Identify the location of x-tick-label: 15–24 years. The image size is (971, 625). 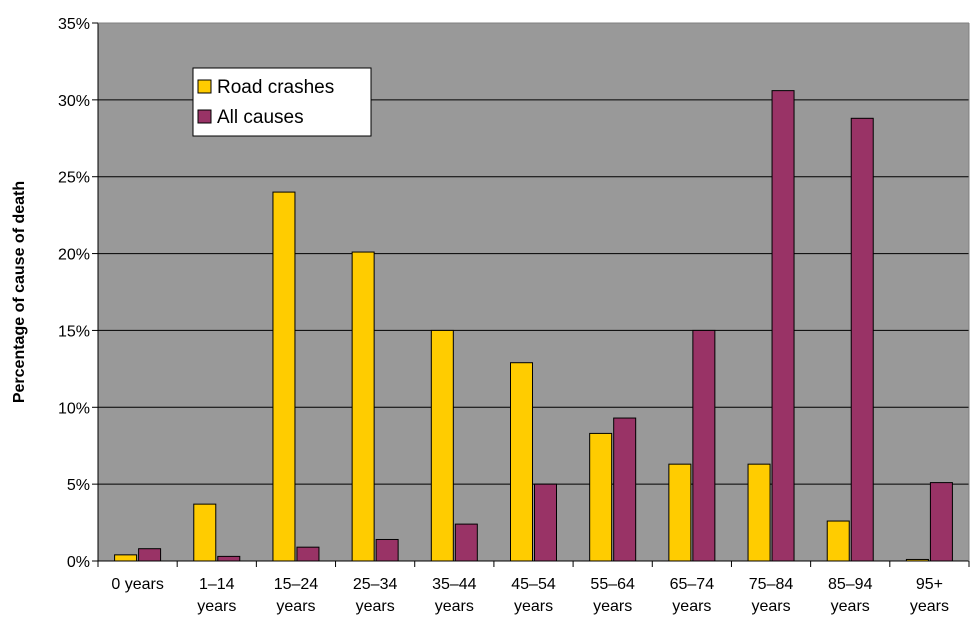
(296, 595).